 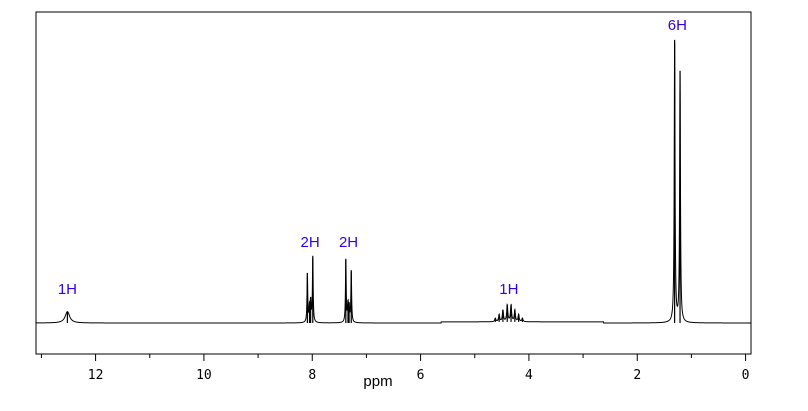 I want to click on x-axis-ticks, so click(x=393, y=357).